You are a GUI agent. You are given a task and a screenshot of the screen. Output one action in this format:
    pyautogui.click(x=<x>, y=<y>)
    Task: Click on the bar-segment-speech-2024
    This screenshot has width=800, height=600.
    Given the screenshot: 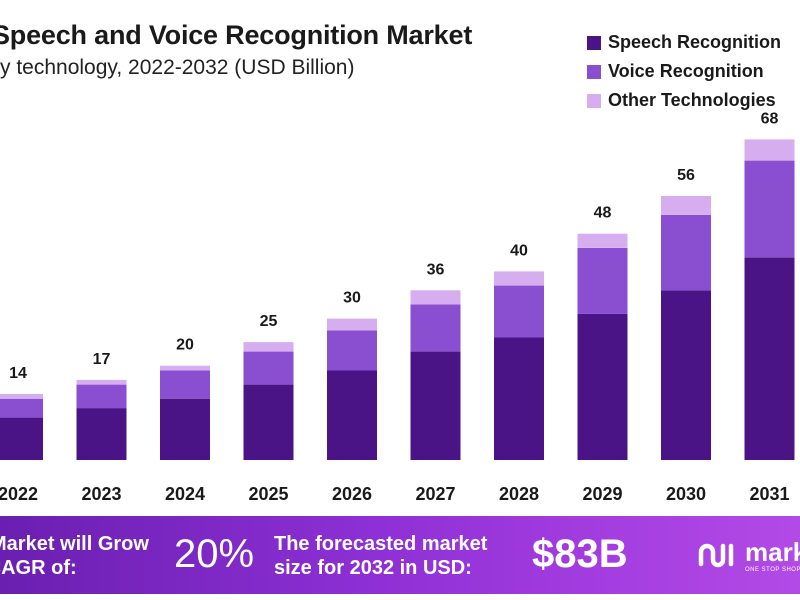 What is the action you would take?
    pyautogui.click(x=185, y=429)
    